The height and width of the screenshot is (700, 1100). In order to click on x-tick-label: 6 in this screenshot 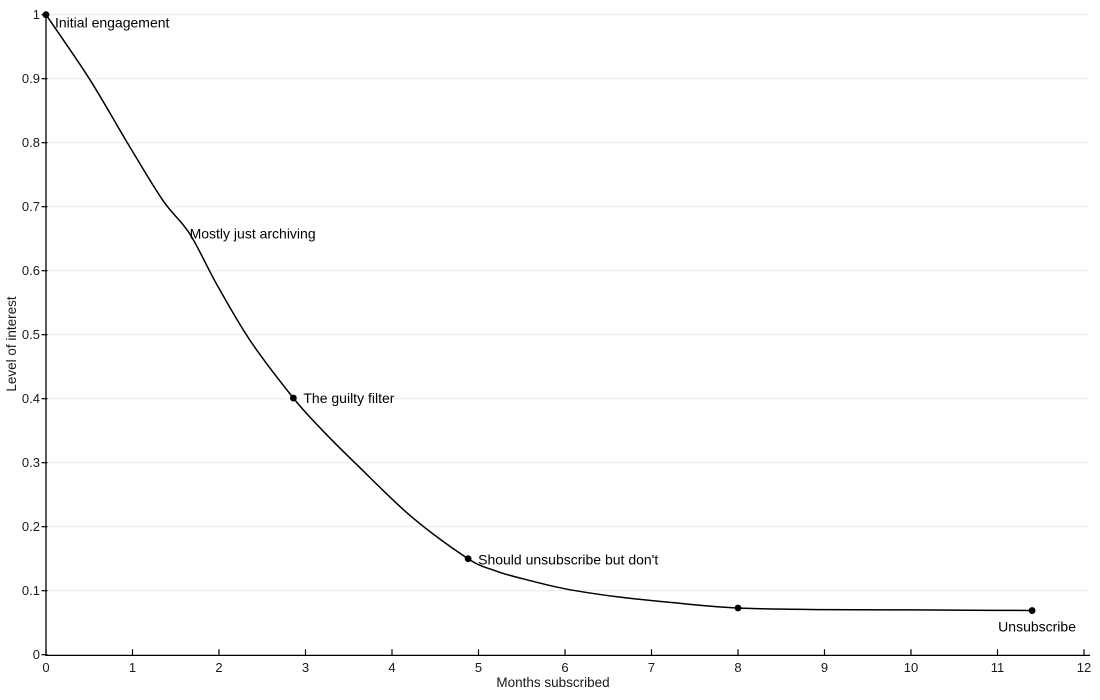, I will do `click(564, 667)`.